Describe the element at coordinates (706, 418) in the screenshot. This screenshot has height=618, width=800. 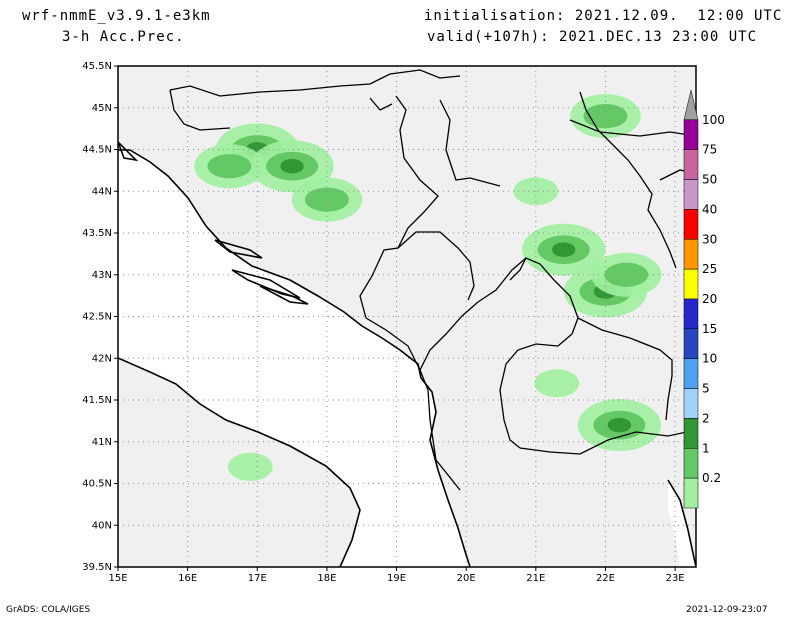
I see `colorbar-label: 2` at that location.